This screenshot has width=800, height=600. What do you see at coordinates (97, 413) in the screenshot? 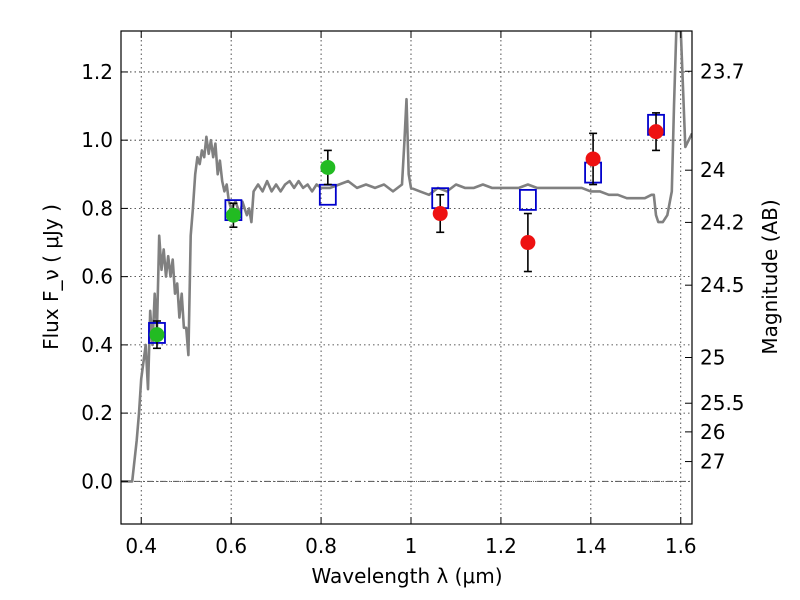
I see `y-tick-label: 0.2` at bounding box center [97, 413].